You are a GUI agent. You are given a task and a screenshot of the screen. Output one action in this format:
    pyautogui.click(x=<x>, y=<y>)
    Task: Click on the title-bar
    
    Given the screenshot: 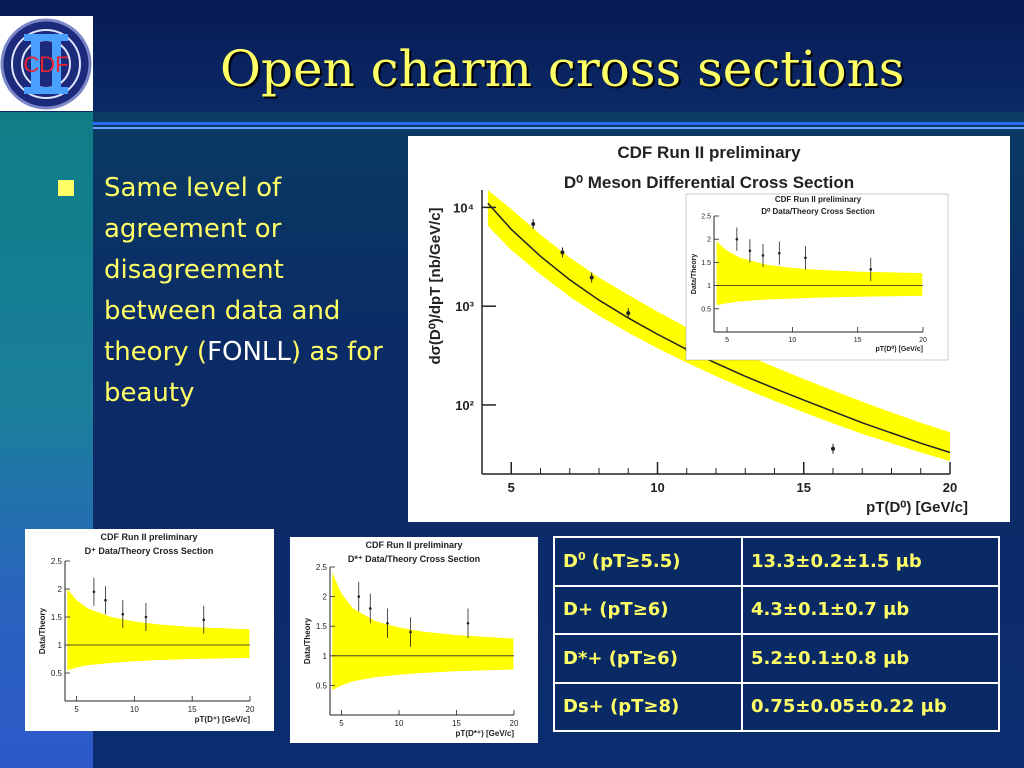 What is the action you would take?
    pyautogui.click(x=512, y=56)
    